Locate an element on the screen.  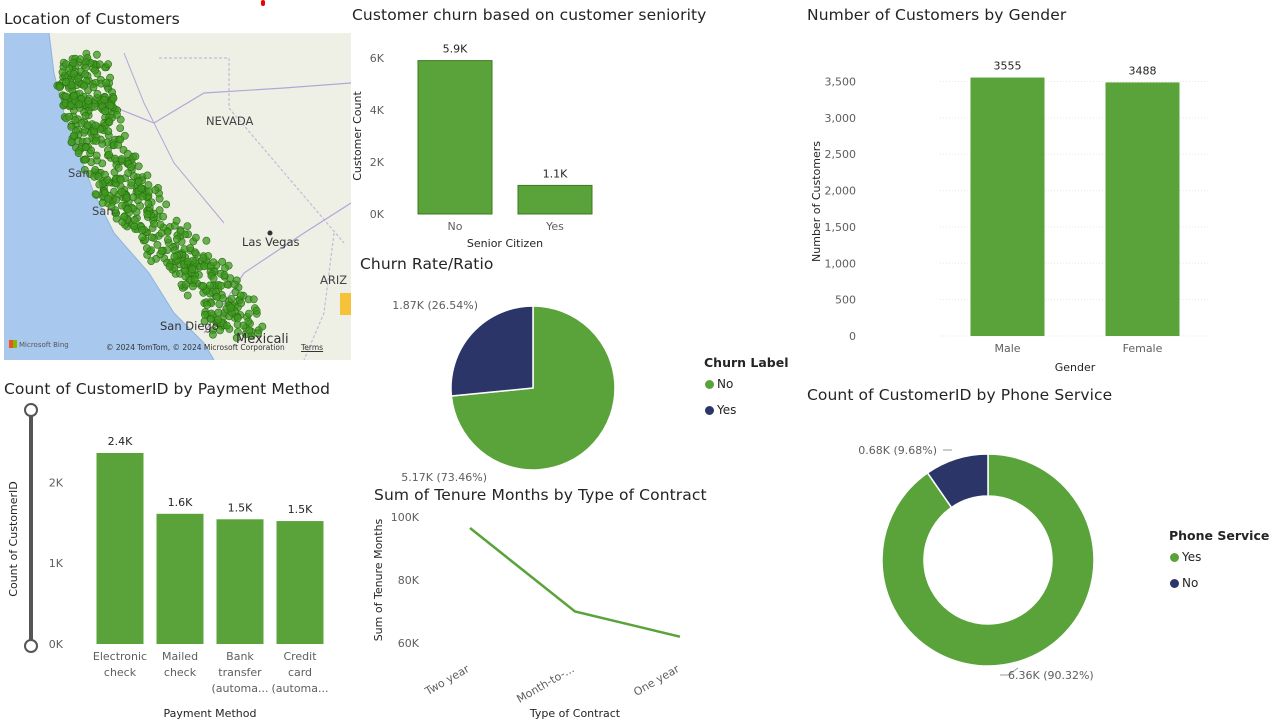
x-tick-label: transfer is located at coordinates (240, 672).